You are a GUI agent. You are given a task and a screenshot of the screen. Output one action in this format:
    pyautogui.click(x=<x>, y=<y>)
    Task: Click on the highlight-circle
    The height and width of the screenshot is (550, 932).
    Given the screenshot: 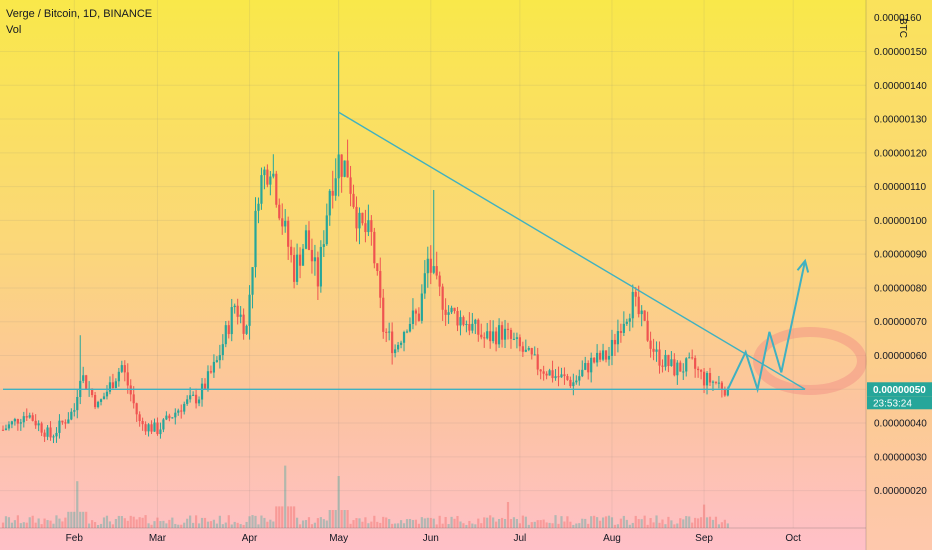 What is the action you would take?
    pyautogui.click(x=810, y=361)
    